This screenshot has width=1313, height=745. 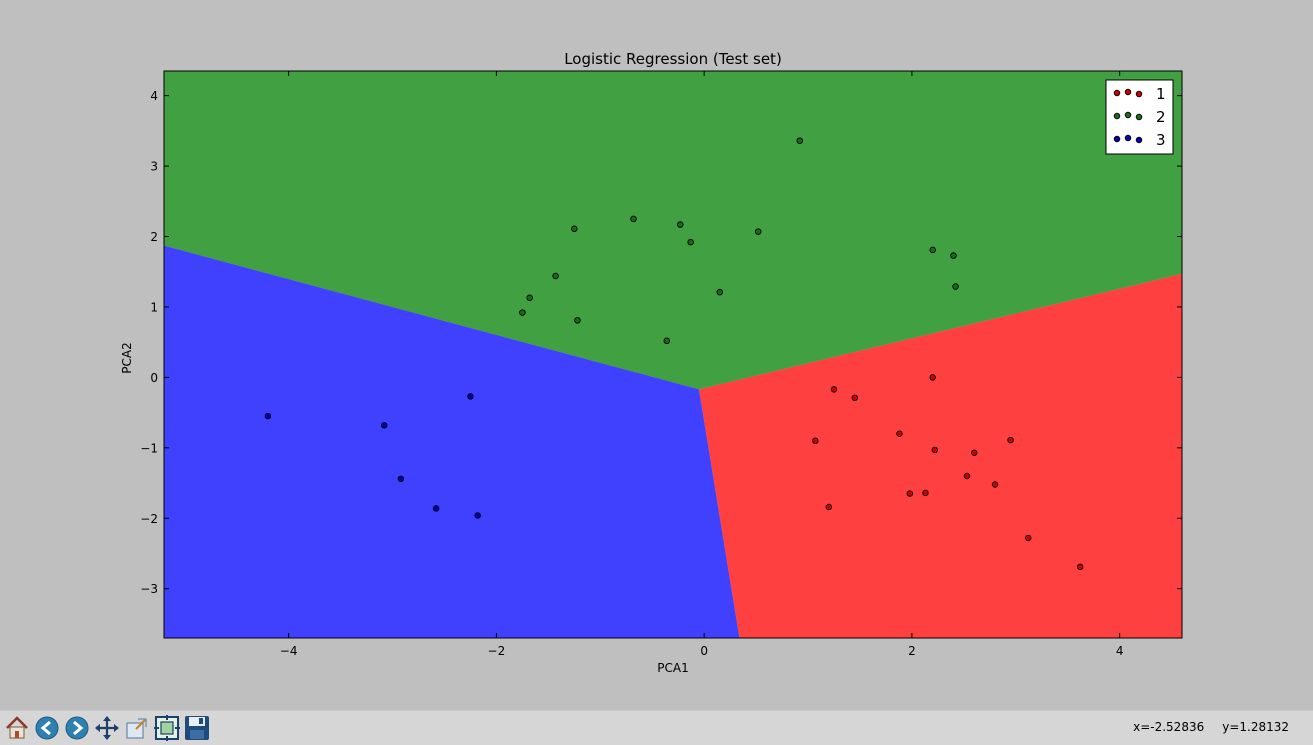 What do you see at coordinates (1161, 94) in the screenshot?
I see `legend-label: 1` at bounding box center [1161, 94].